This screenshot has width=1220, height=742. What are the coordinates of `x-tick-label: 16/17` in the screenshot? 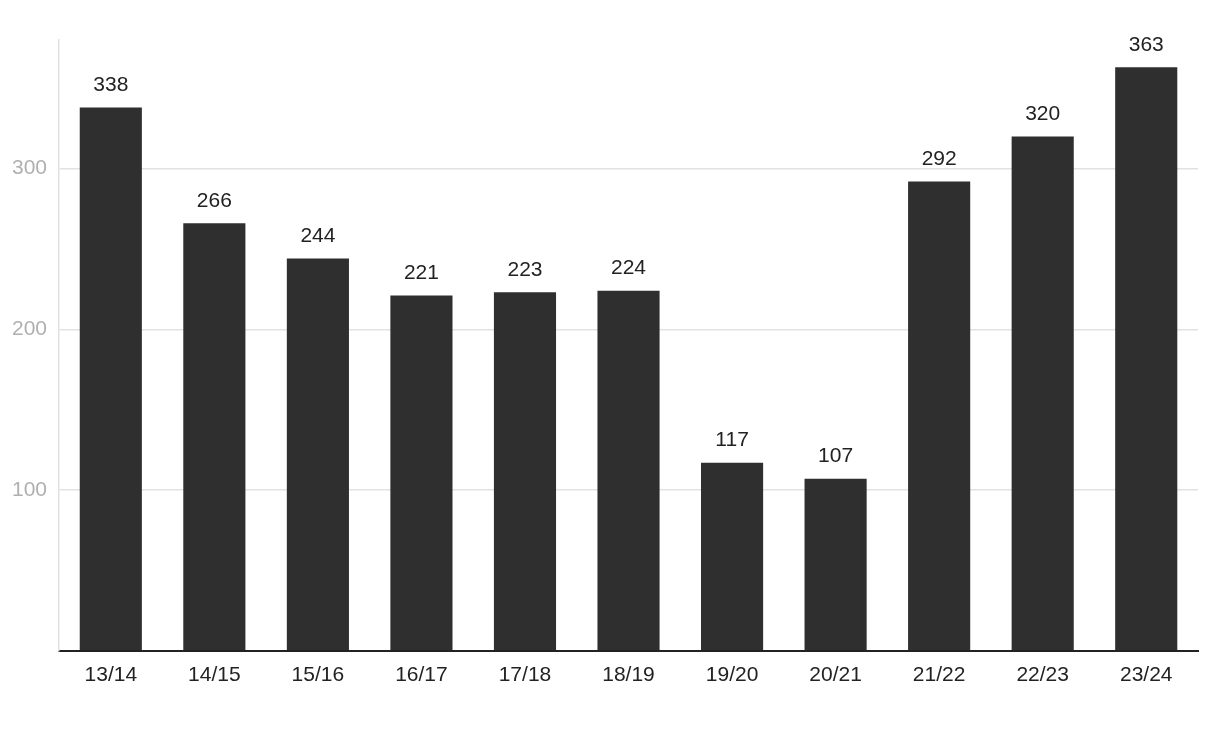 It's located at (421, 674).